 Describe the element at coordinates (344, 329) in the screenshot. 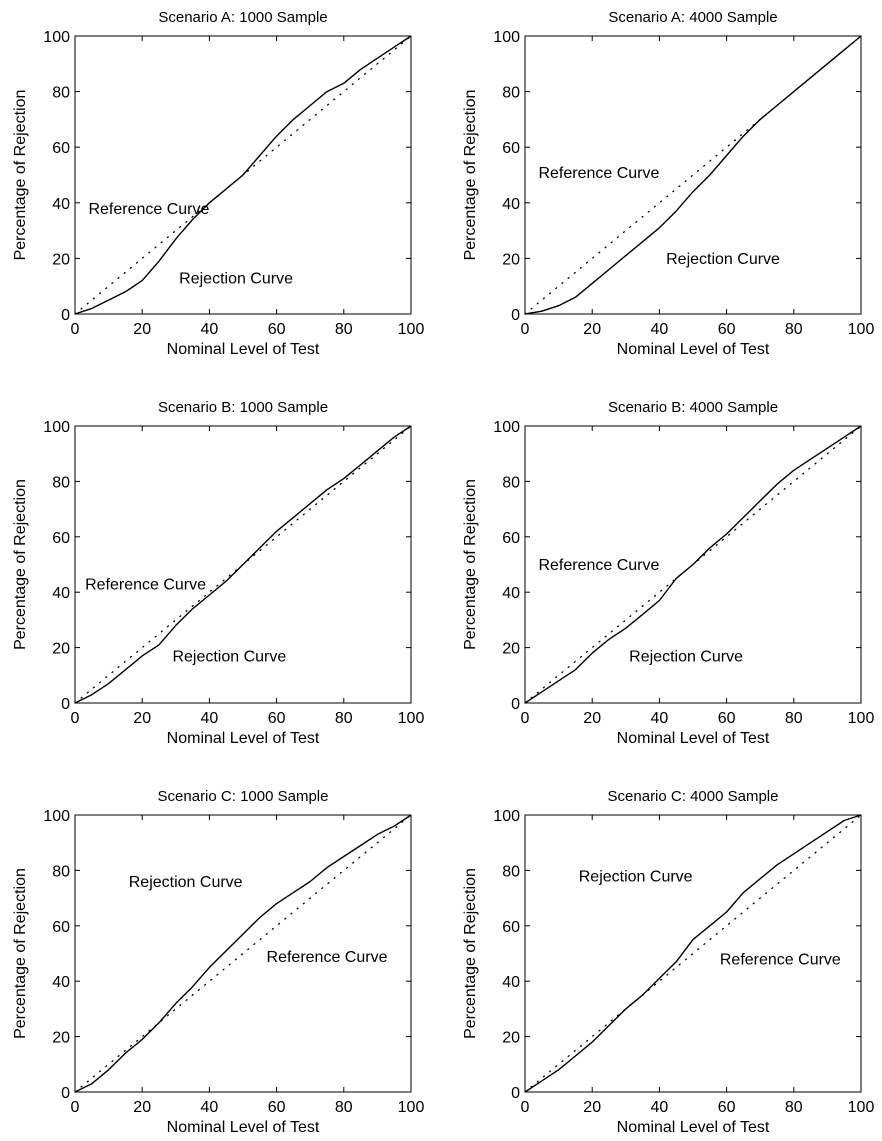

I see `chart-1-x-tick-label: 80` at that location.